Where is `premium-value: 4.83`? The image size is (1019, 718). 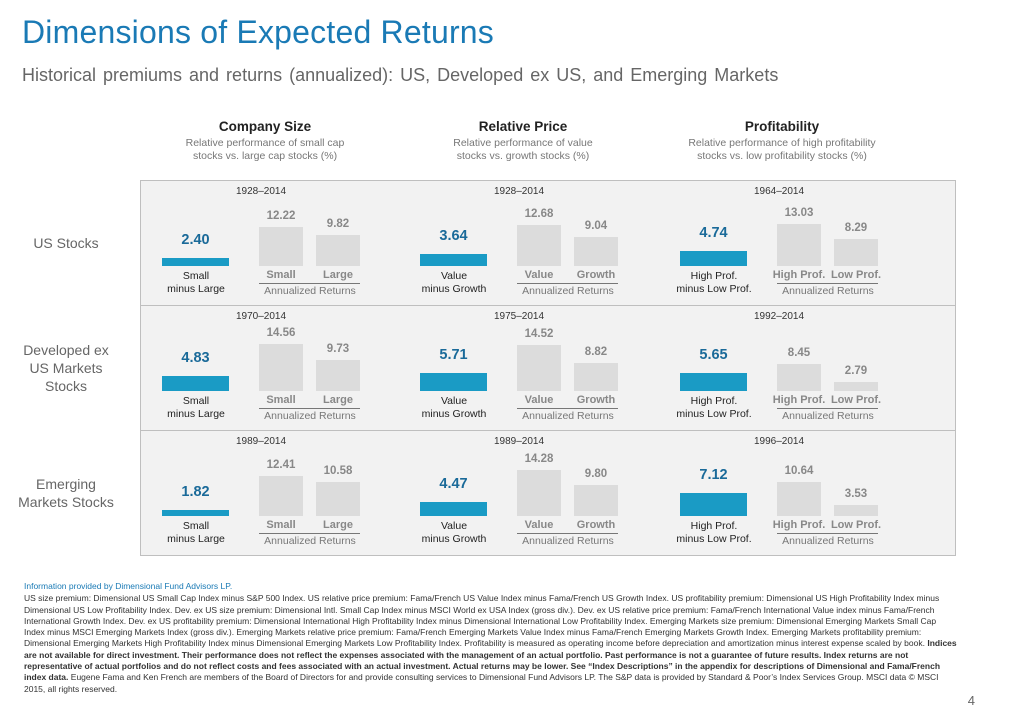 premium-value: 4.83 is located at coordinates (195, 357).